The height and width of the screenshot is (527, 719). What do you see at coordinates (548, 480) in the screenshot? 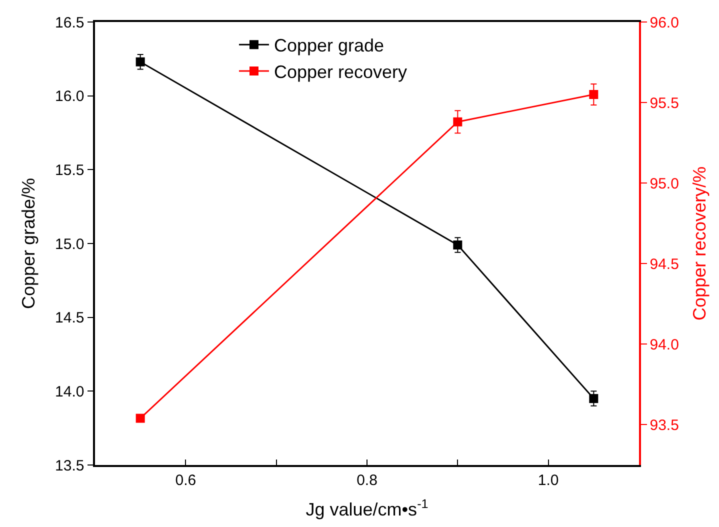
I see `x-tick-label: 1.0` at bounding box center [548, 480].